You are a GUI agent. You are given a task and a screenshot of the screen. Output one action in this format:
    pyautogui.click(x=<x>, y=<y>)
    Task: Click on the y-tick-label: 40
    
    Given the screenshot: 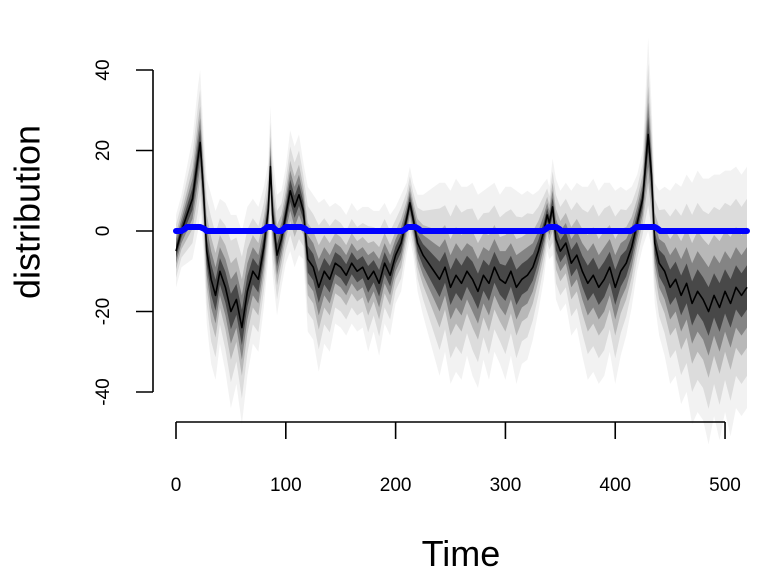 What is the action you would take?
    pyautogui.click(x=103, y=69)
    